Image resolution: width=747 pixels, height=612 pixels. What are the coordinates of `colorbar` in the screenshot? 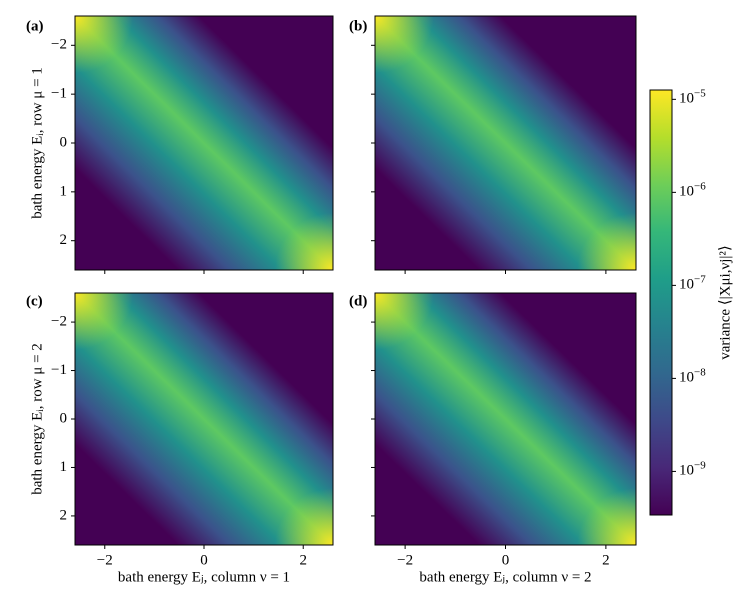 It's located at (661, 302).